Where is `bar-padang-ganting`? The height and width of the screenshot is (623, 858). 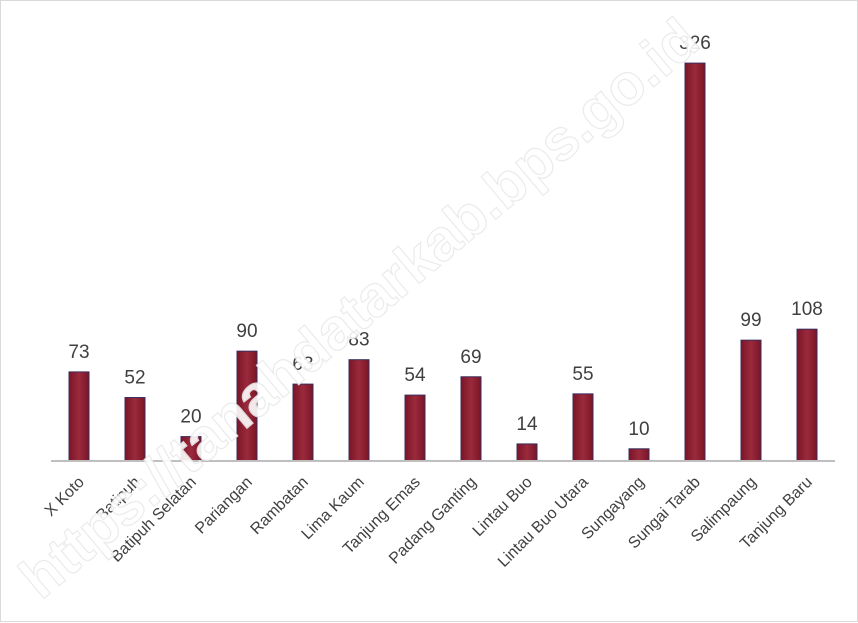 bar-padang-ganting is located at coordinates (471, 419).